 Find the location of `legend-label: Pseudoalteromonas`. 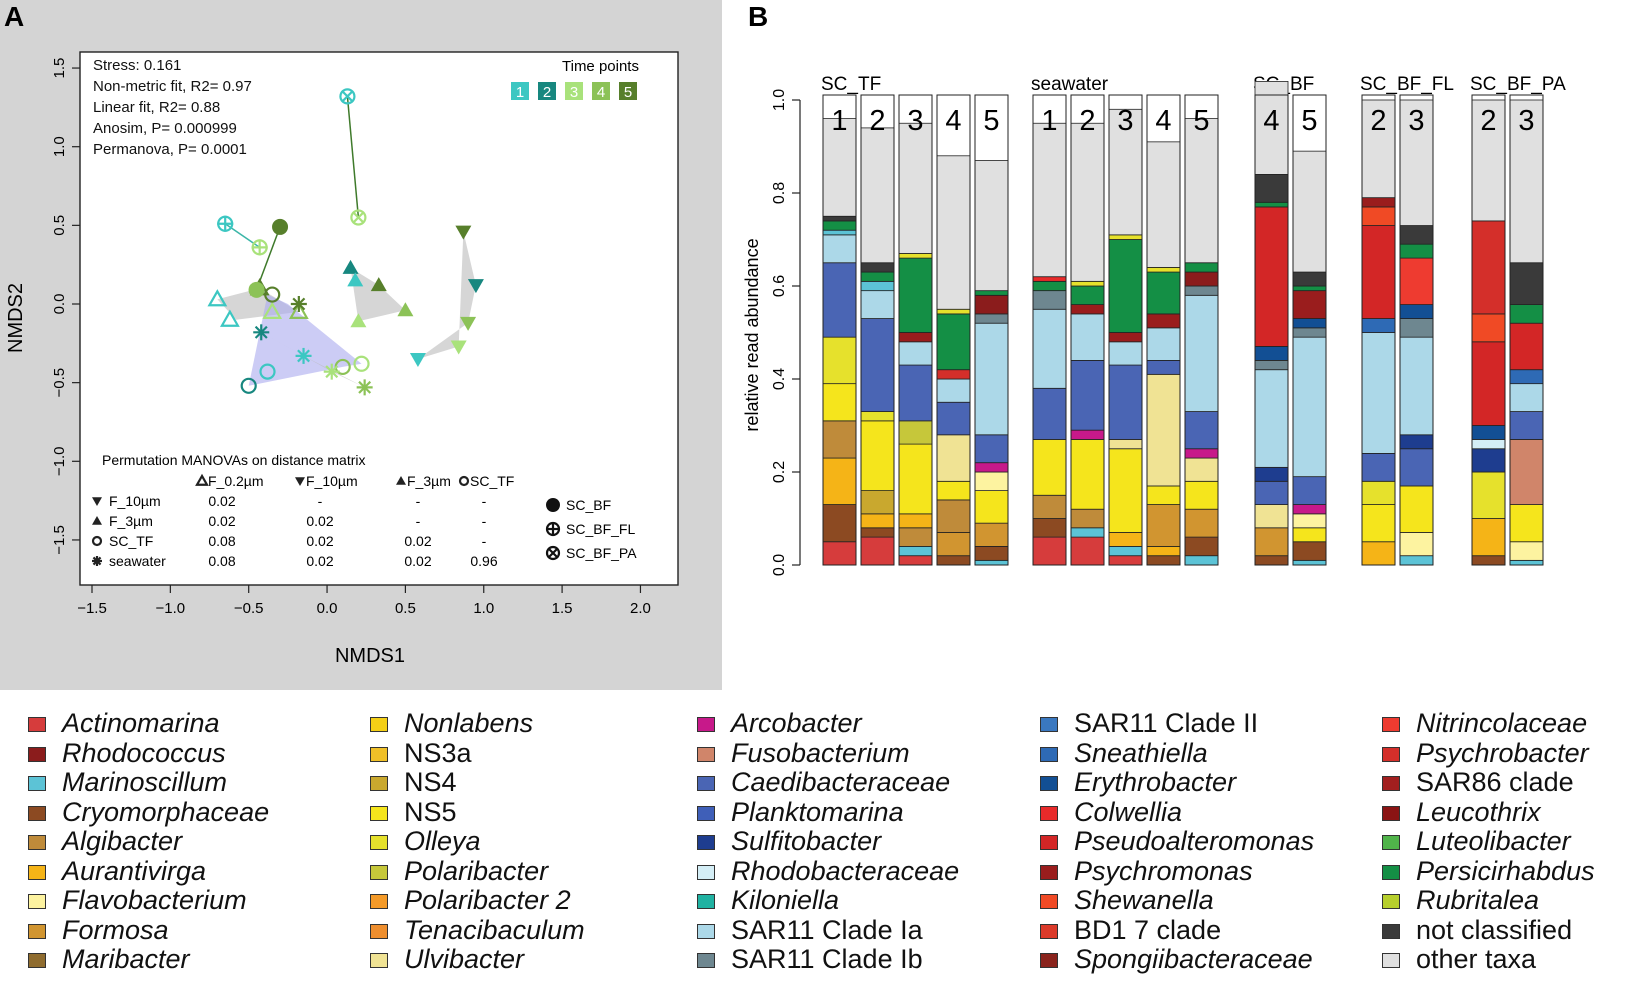

legend-label: Pseudoalteromonas is located at coordinates (1194, 841).